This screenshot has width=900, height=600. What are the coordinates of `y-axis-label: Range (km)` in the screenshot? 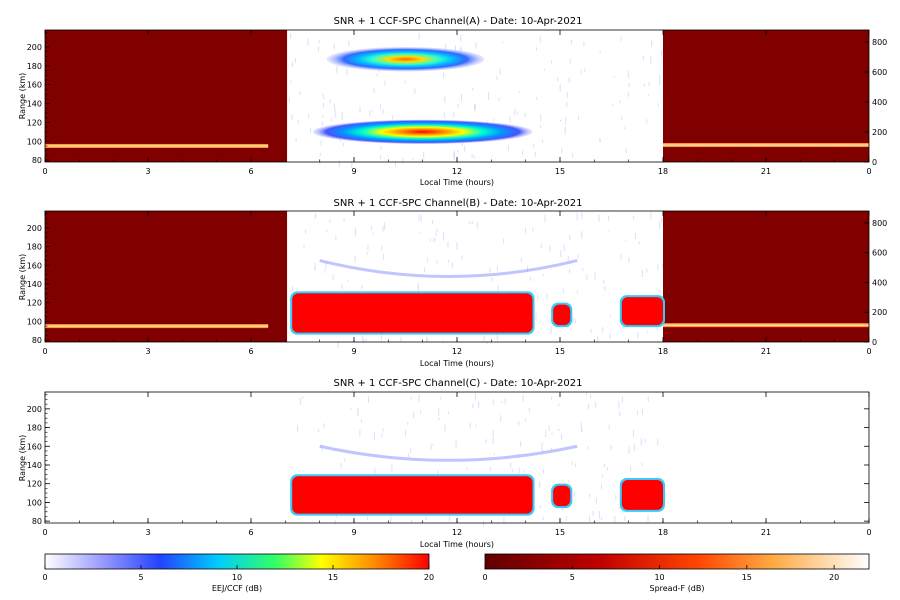 It's located at (22, 96).